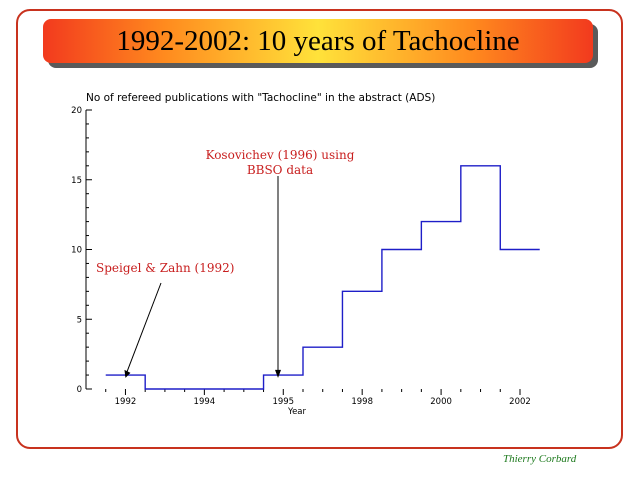 This screenshot has width=640, height=480. What do you see at coordinates (297, 412) in the screenshot?
I see `x-axis-label: Year` at bounding box center [297, 412].